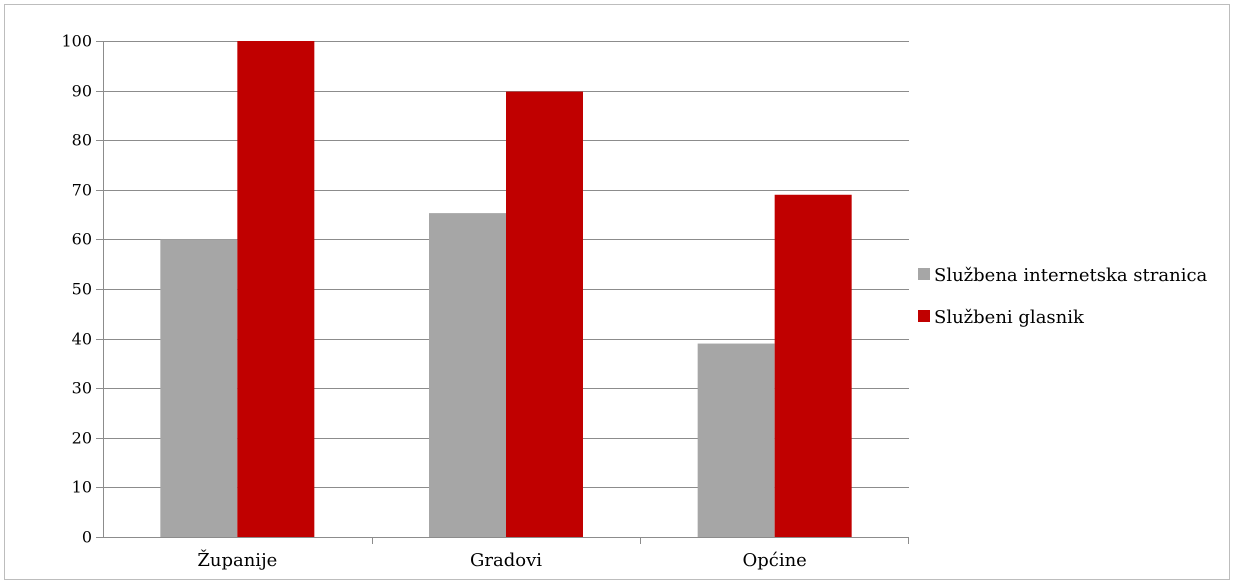 The width and height of the screenshot is (1236, 585). I want to click on x-category-labels: Županije Gradovi Općine, so click(501, 559).